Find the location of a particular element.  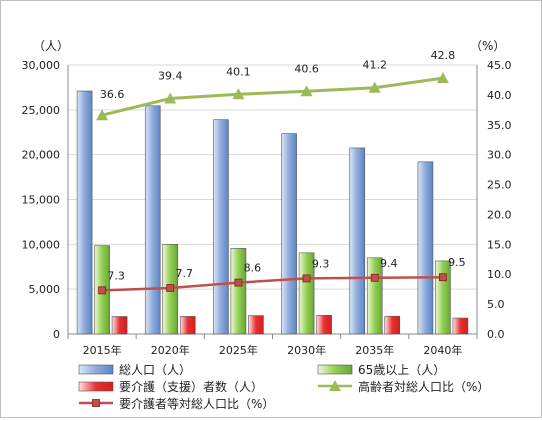

right-tick-label: 5.0 is located at coordinates (496, 304).